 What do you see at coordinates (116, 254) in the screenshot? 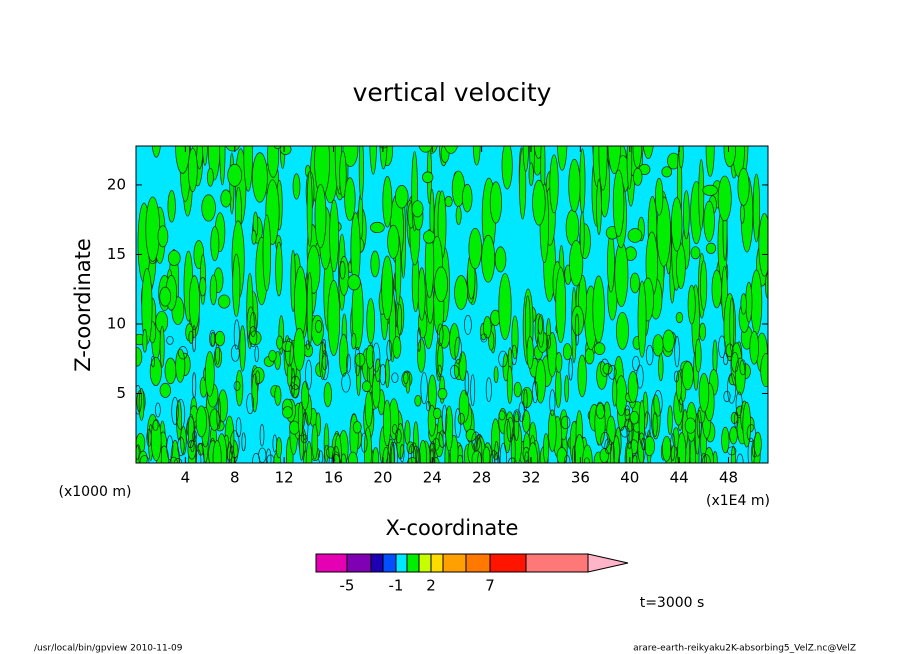
I see `y-tick-label: 15` at bounding box center [116, 254].